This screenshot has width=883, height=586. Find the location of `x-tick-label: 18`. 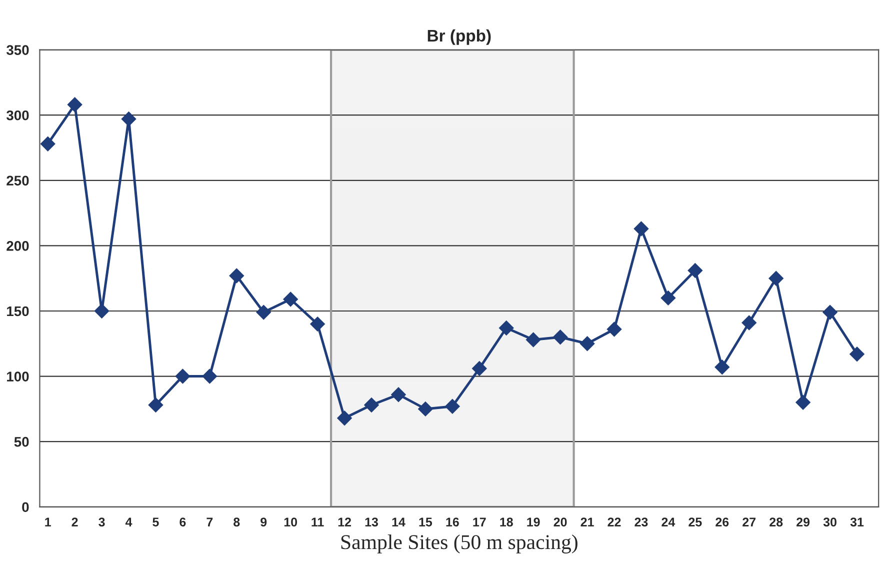

x-tick-label: 18 is located at coordinates (506, 522).